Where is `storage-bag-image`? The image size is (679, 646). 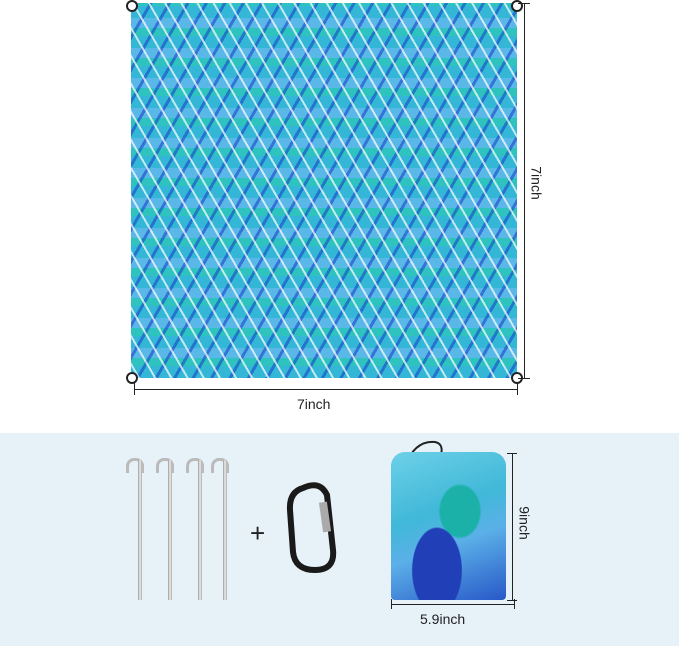
storage-bag-image is located at coordinates (448, 526).